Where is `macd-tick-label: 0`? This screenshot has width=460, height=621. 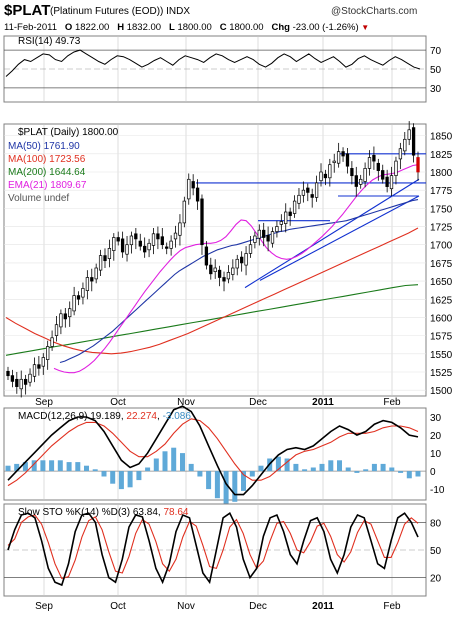 macd-tick-label: 0 is located at coordinates (433, 472).